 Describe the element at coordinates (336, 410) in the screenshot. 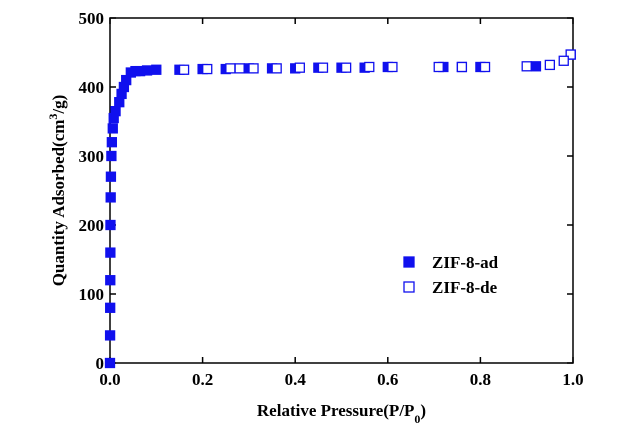

I see `axis-title-part: Relative Pressure(P/P` at that location.